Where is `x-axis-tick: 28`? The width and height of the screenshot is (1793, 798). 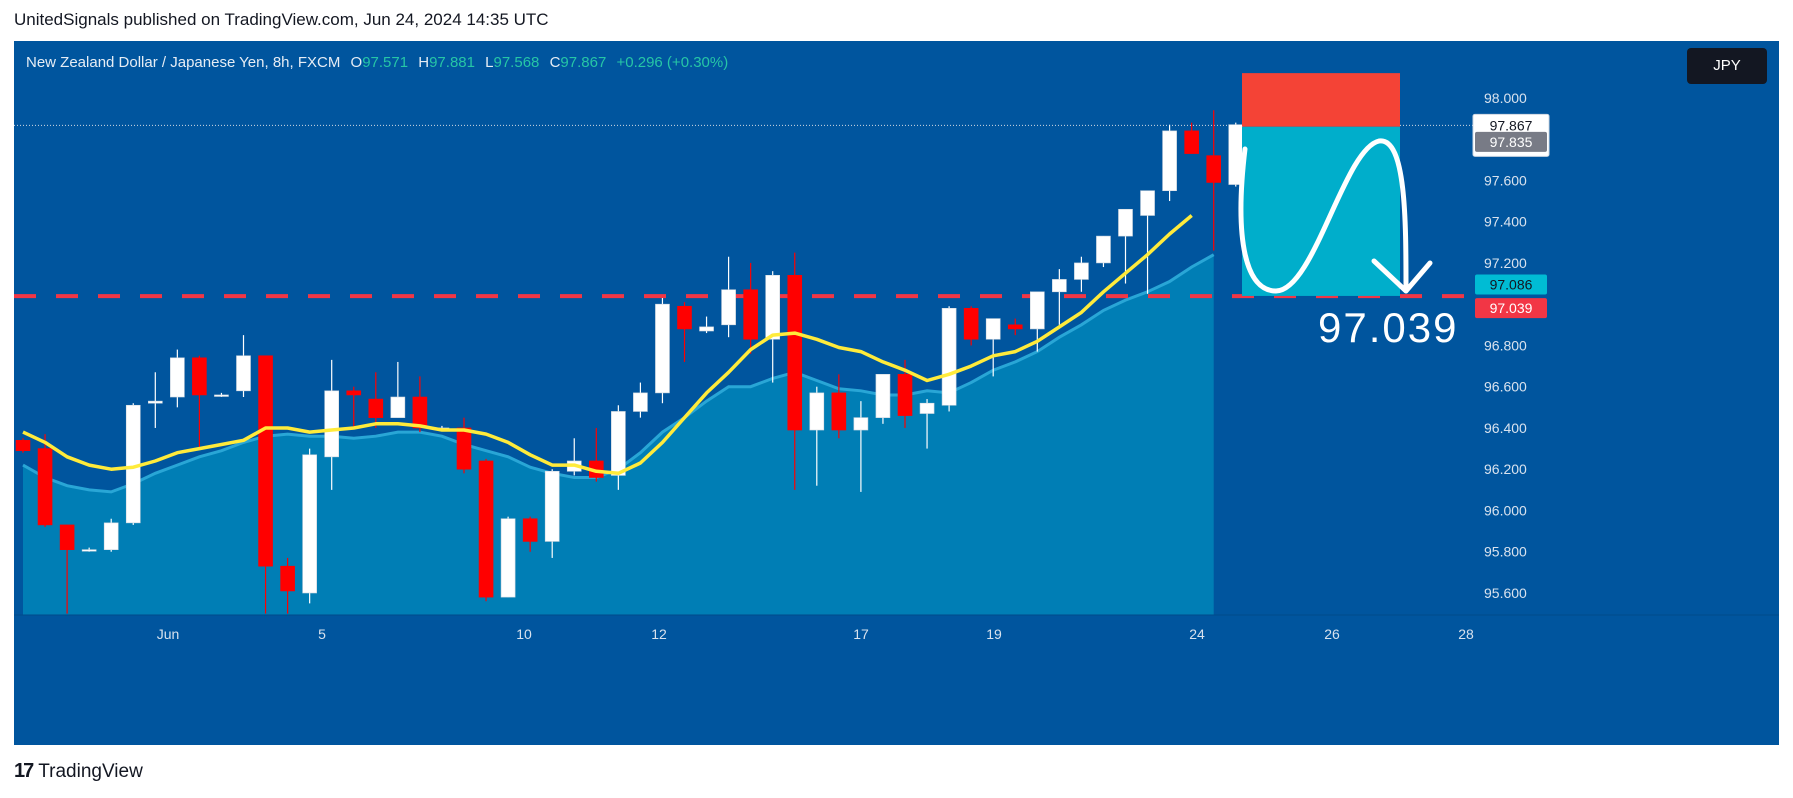
x-axis-tick: 28 is located at coordinates (1466, 634).